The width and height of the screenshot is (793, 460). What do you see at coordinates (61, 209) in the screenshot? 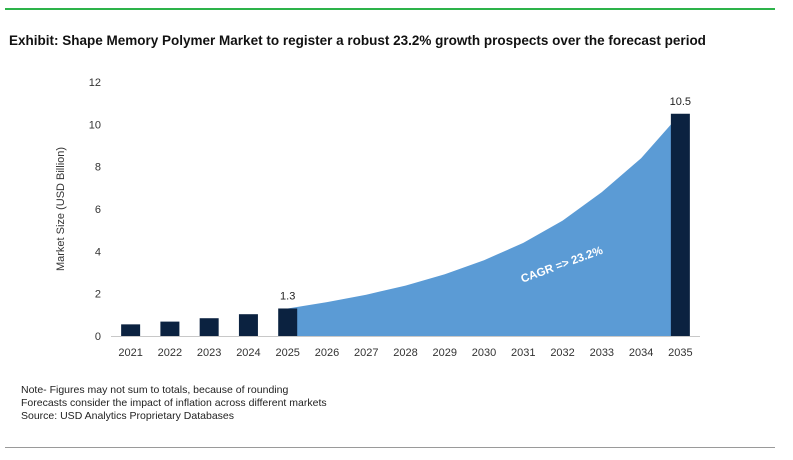
I see `y-axis-title: Market Size (USD Billion)` at bounding box center [61, 209].